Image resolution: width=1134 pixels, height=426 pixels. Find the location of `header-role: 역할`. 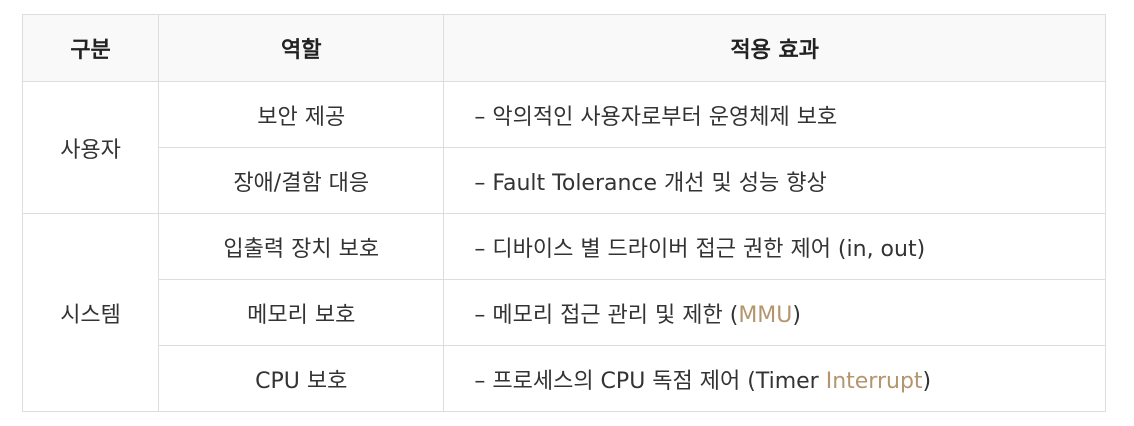

header-role: 역할 is located at coordinates (301, 48).